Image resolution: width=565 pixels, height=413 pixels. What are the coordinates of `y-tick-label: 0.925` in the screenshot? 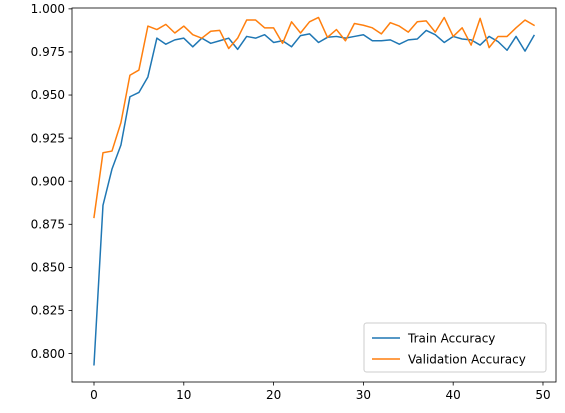 It's located at (48, 138).